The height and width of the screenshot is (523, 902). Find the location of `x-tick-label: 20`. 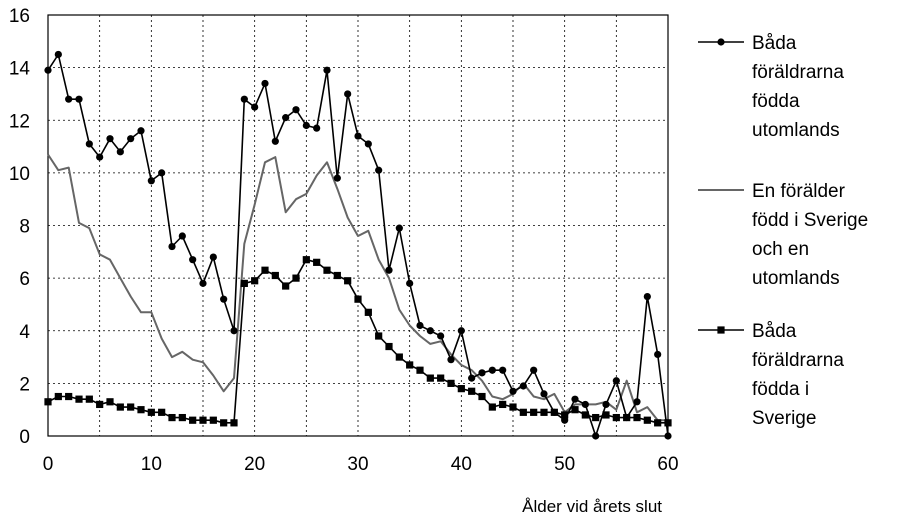

x-tick-label: 20 is located at coordinates (254, 464).